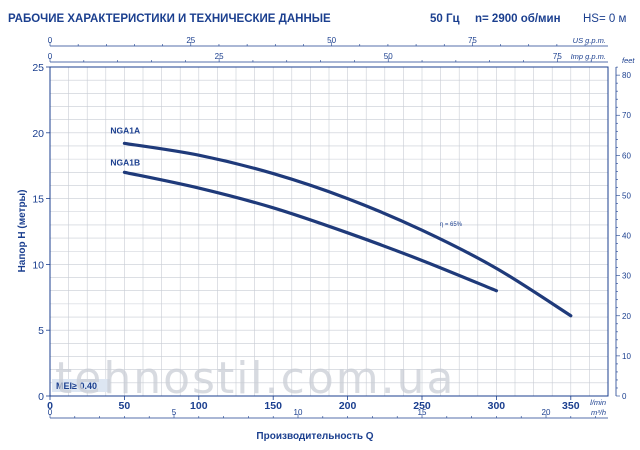  Describe the element at coordinates (626, 115) in the screenshot. I see `feet-tick-label: 70` at that location.